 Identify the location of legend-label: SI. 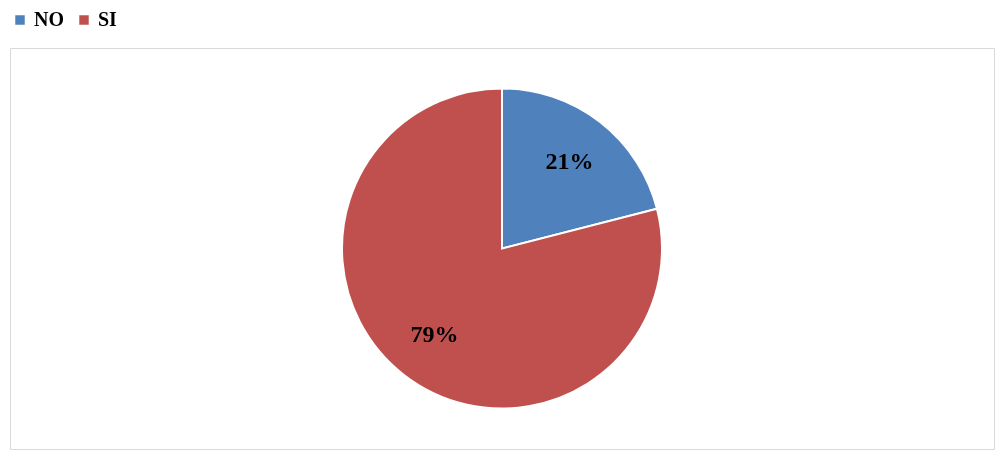
(108, 19).